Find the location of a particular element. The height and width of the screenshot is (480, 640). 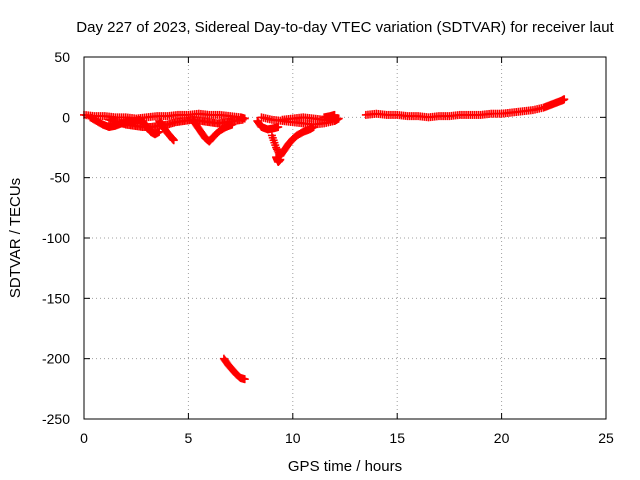

x-tick-label: 20 is located at coordinates (502, 438).